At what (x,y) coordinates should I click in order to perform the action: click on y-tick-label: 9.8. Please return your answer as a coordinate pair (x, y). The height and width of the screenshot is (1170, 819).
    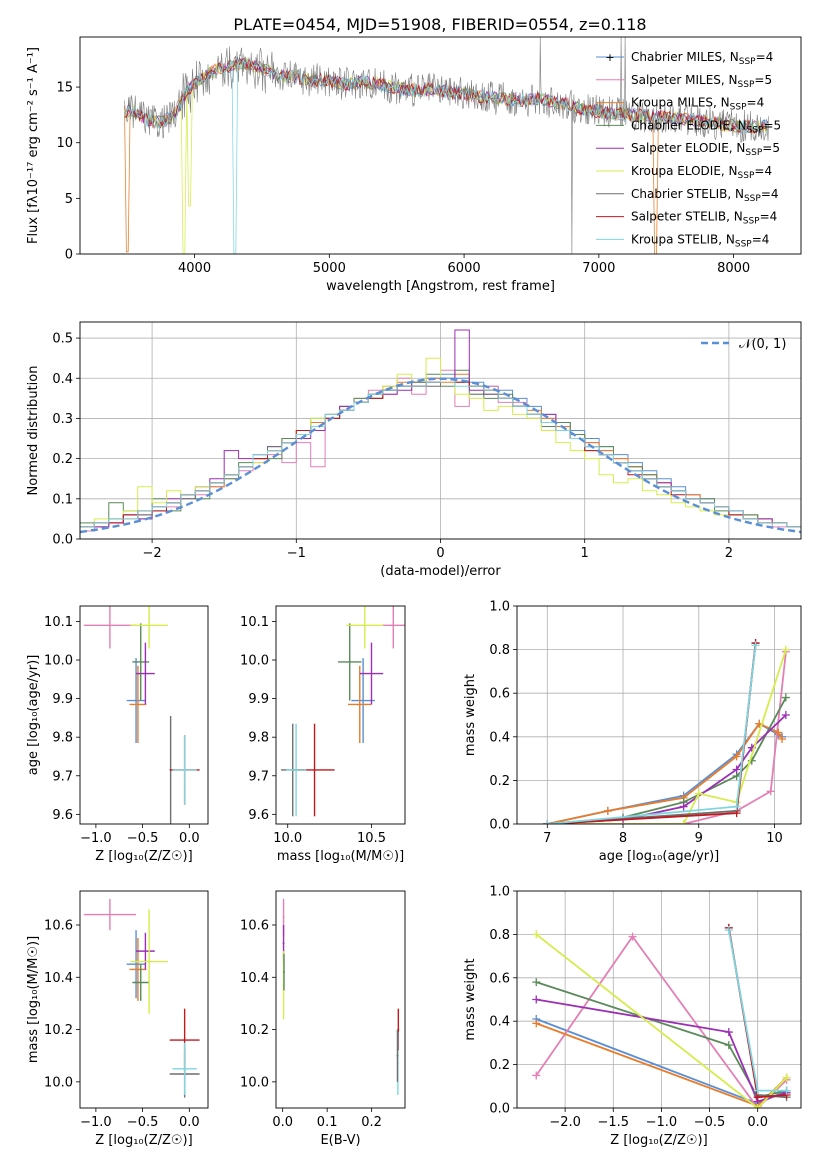
    Looking at the image, I should click on (62, 738).